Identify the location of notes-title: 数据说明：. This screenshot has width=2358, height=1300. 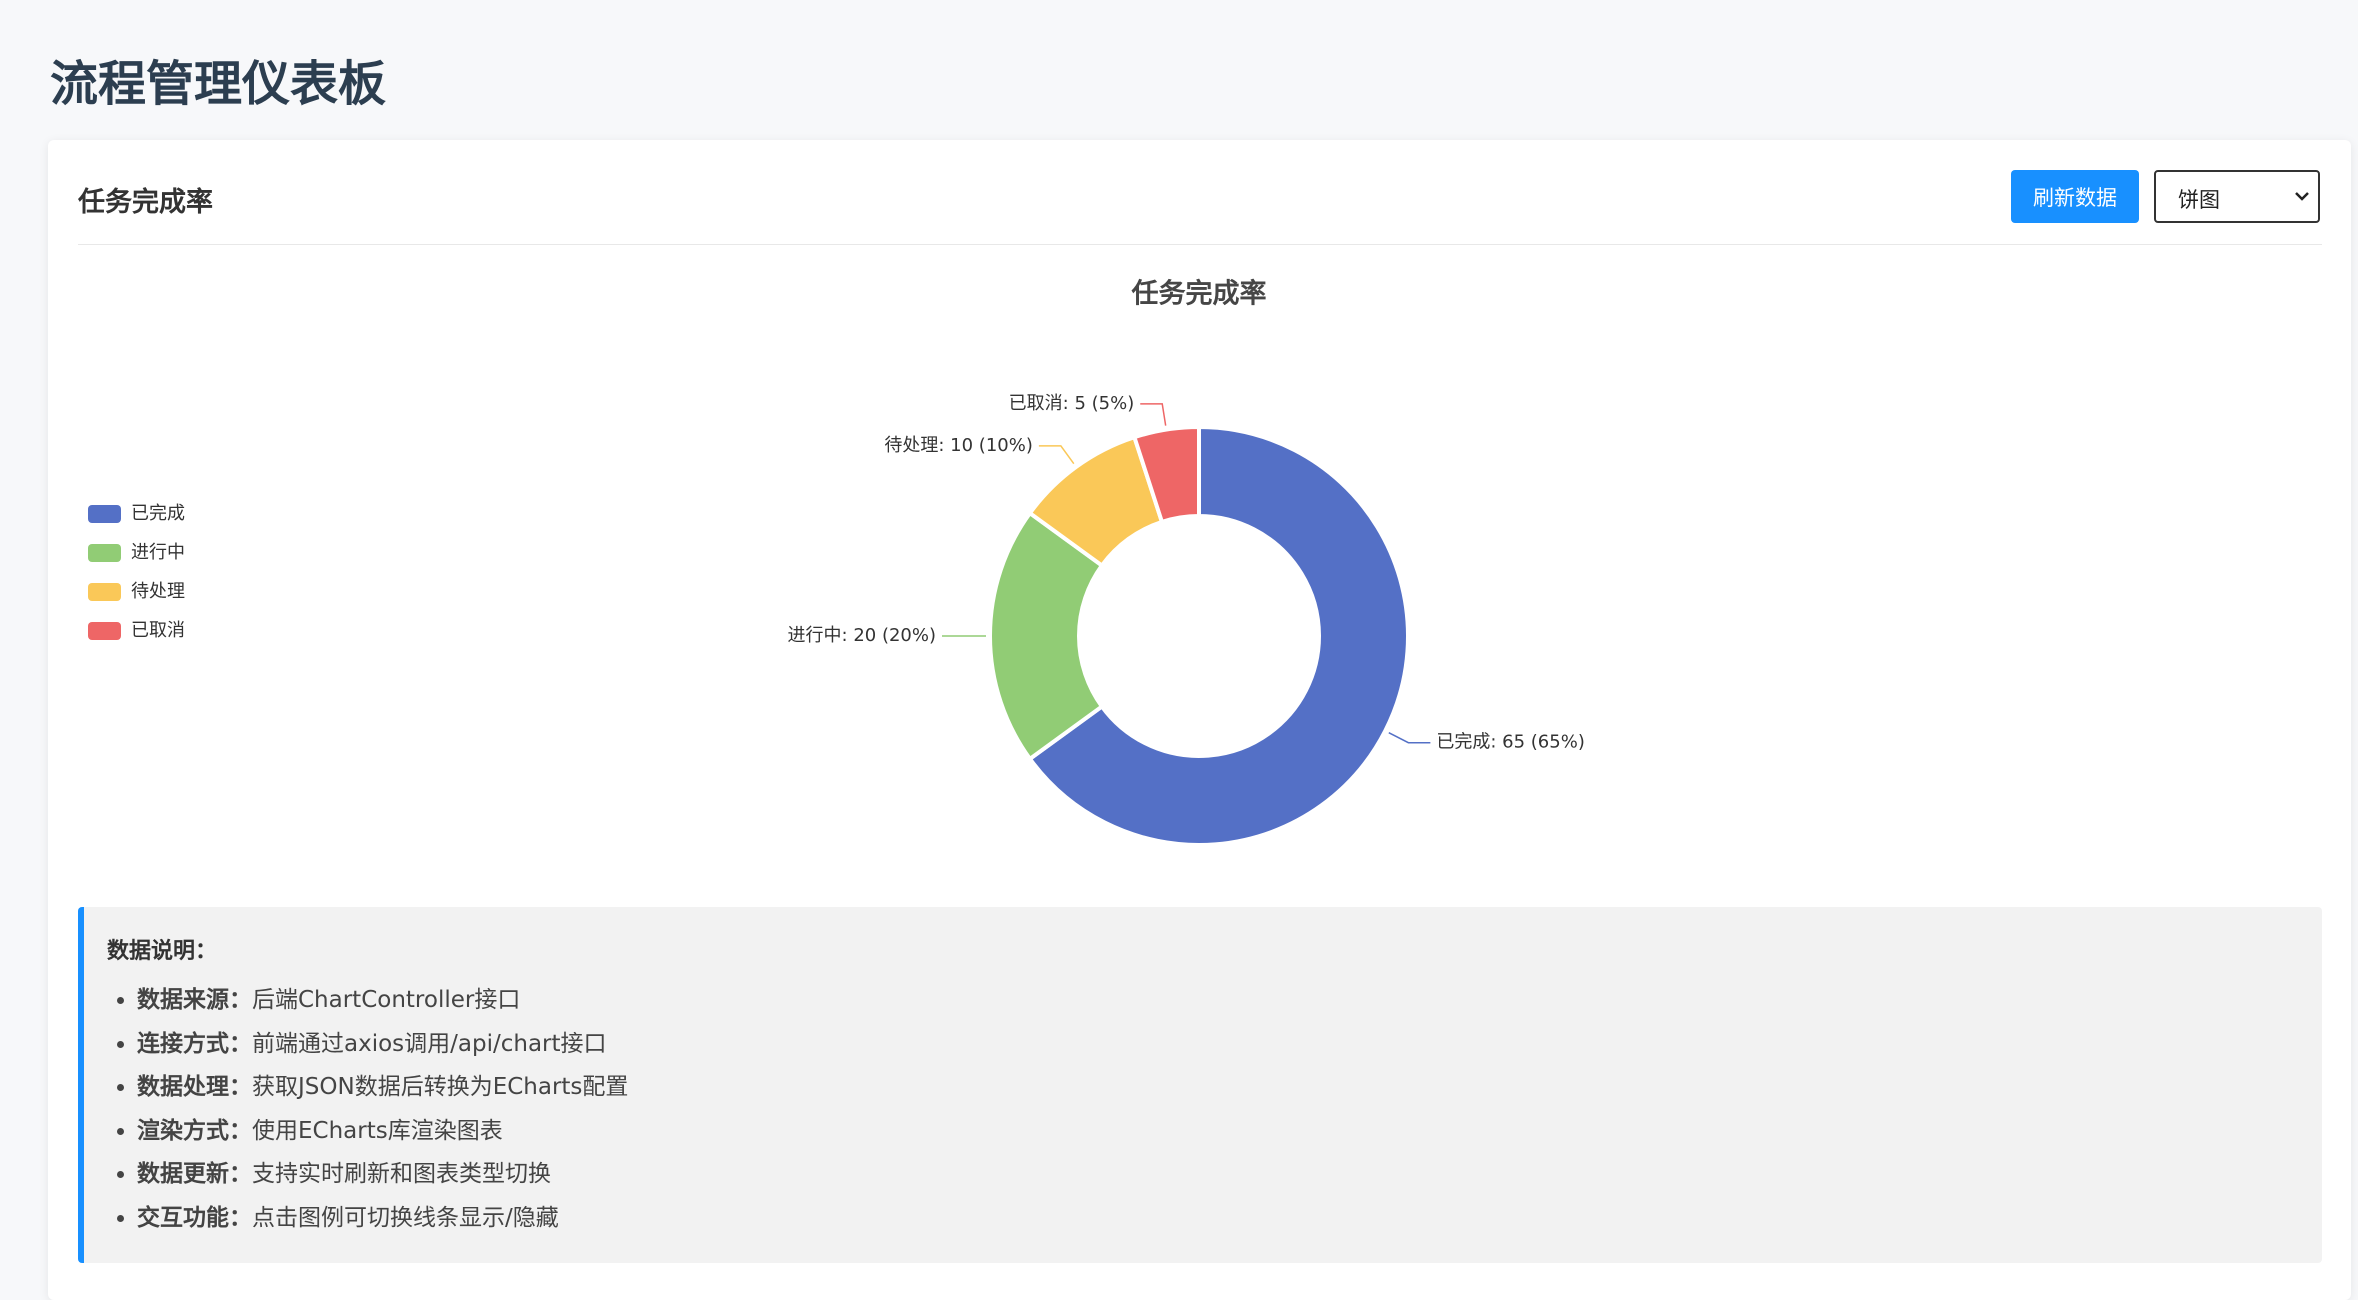
(162, 951).